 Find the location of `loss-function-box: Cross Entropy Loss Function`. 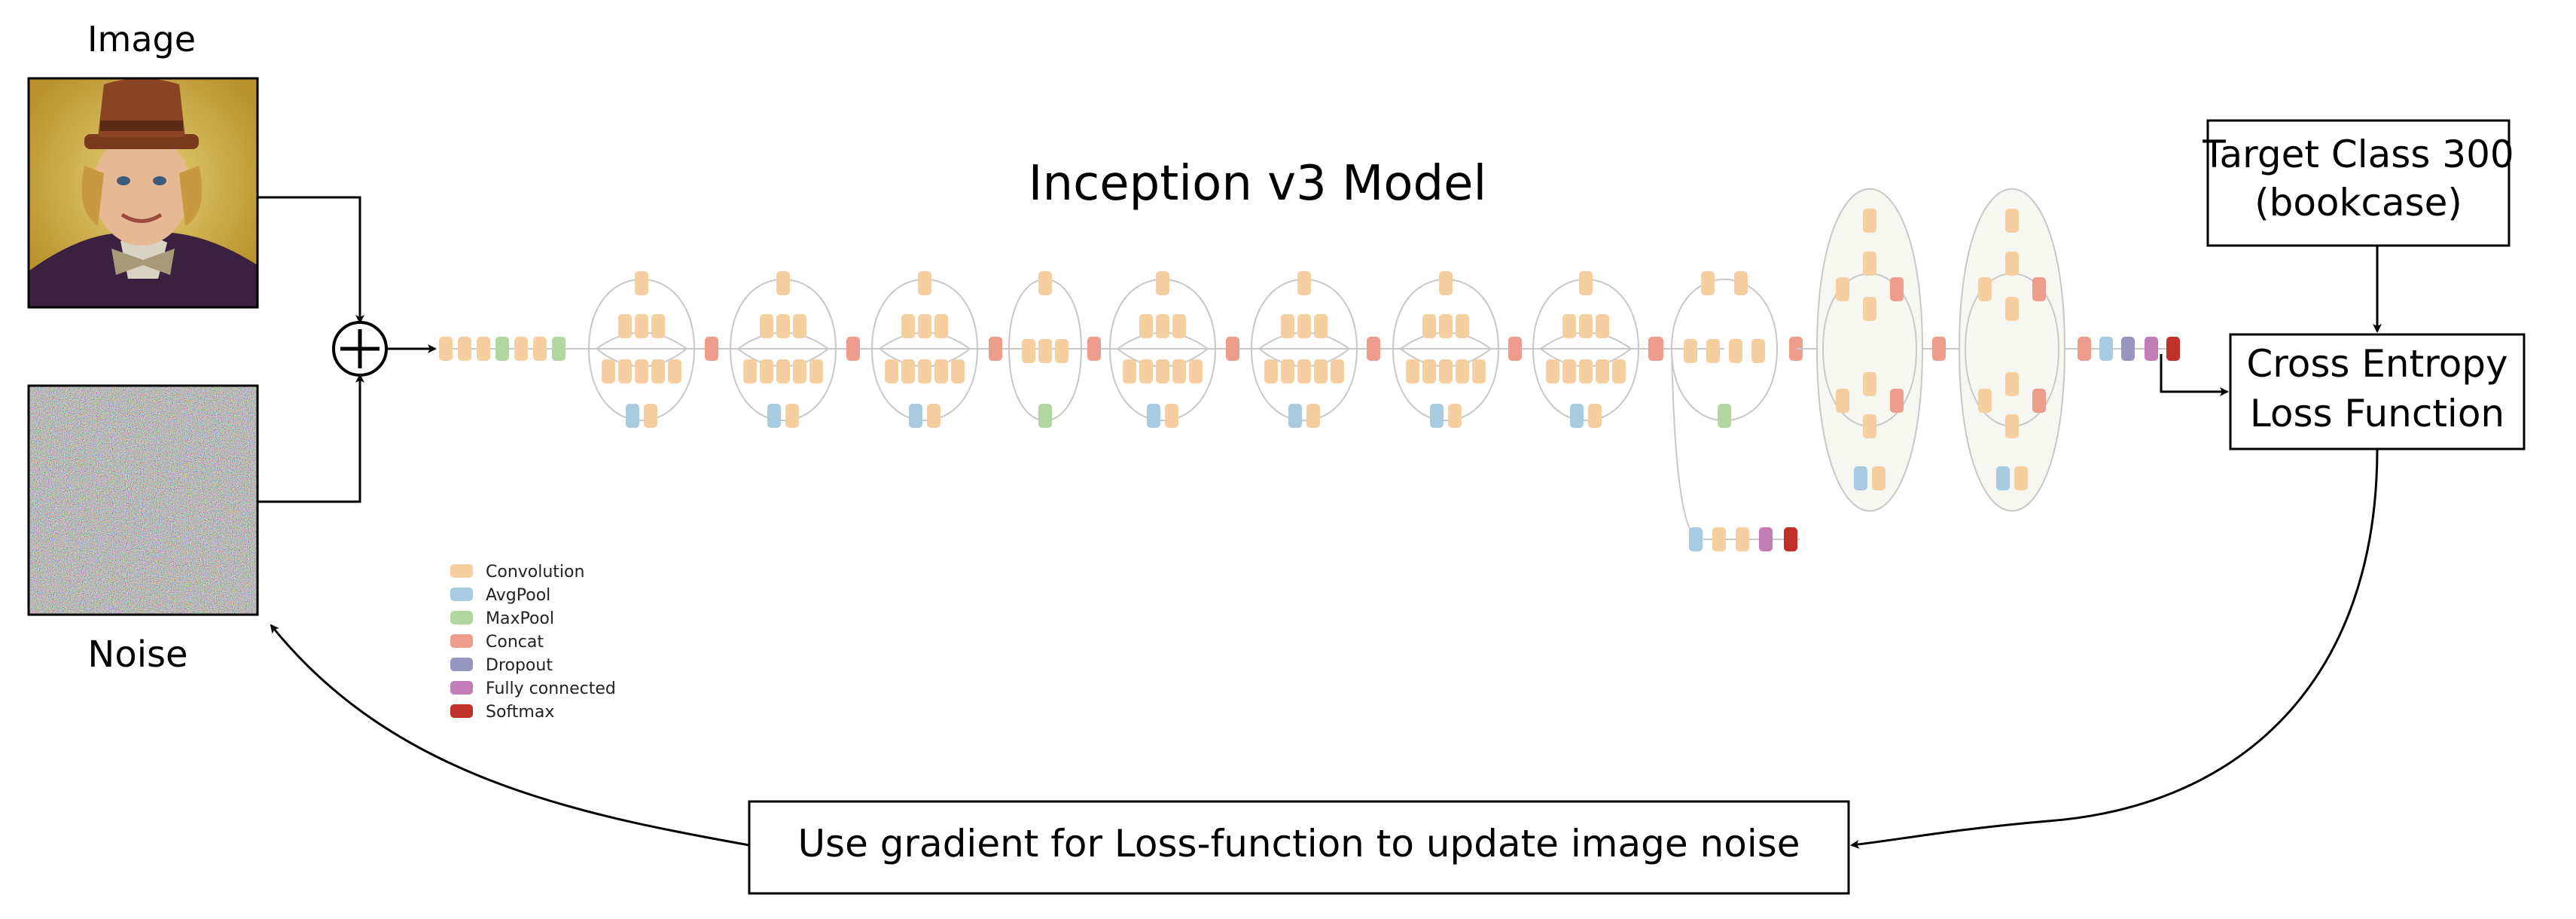

loss-function-box: Cross Entropy Loss Function is located at coordinates (2377, 391).